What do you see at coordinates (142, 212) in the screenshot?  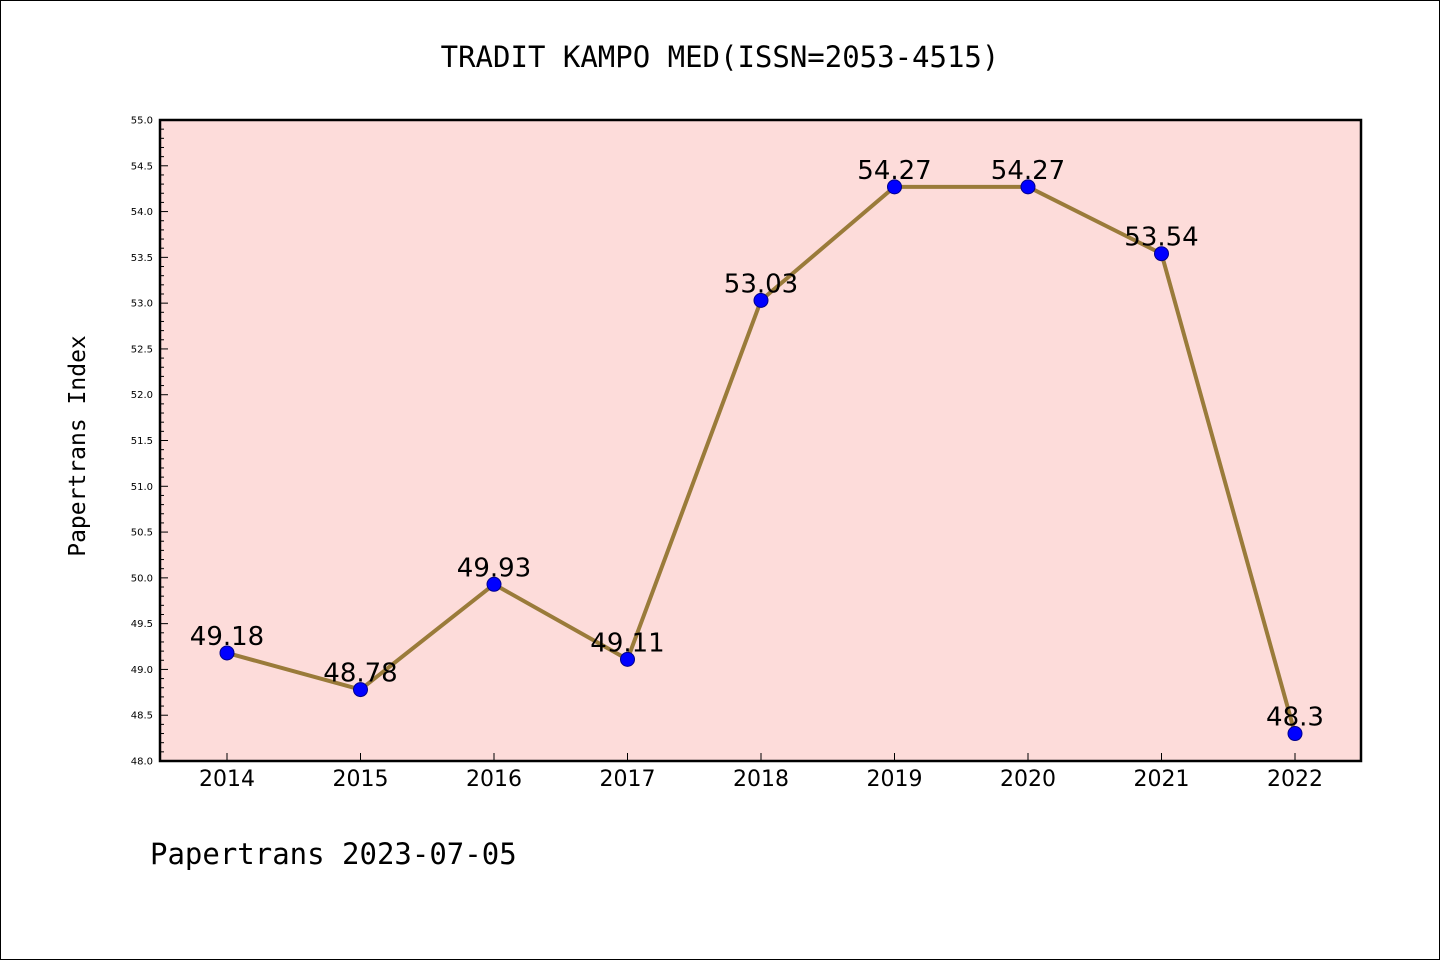 I see `y-tick-label: 54.0` at bounding box center [142, 212].